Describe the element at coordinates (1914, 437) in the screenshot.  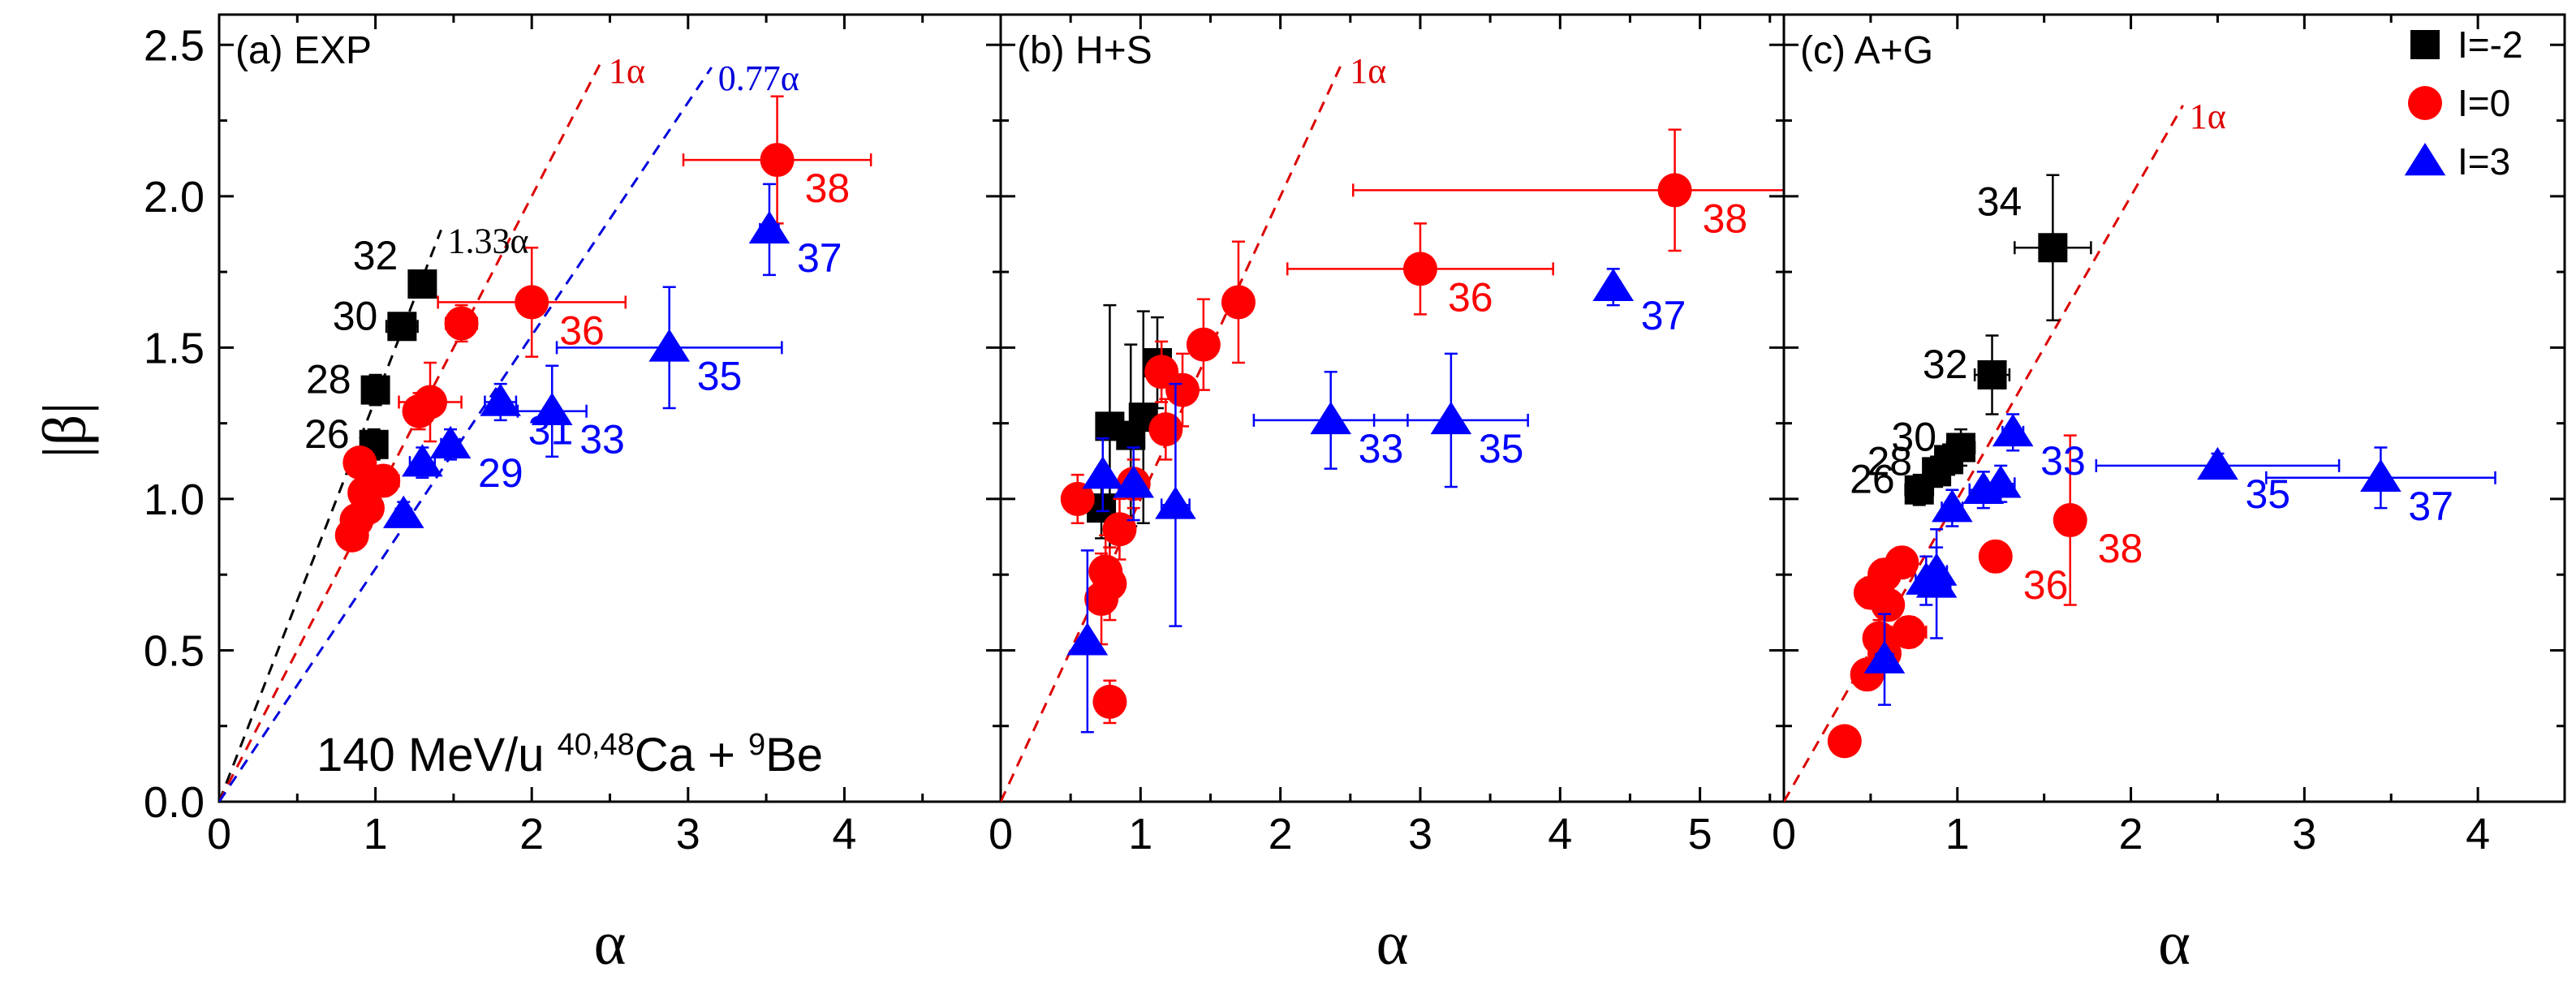
I see `point-label: 30` at that location.